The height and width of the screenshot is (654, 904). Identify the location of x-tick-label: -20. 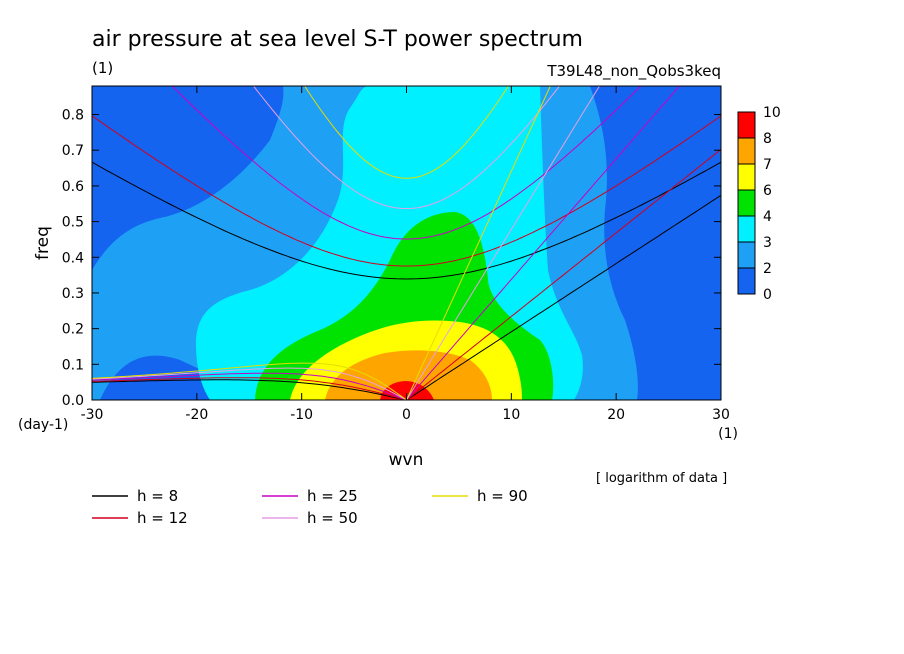
(196, 415).